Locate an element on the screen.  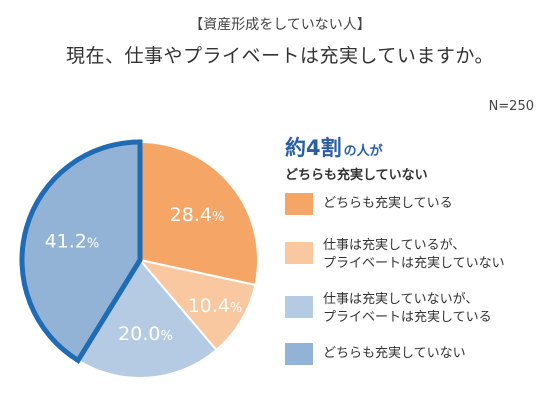
slice-label-4: 41.2% is located at coordinates (72, 242).